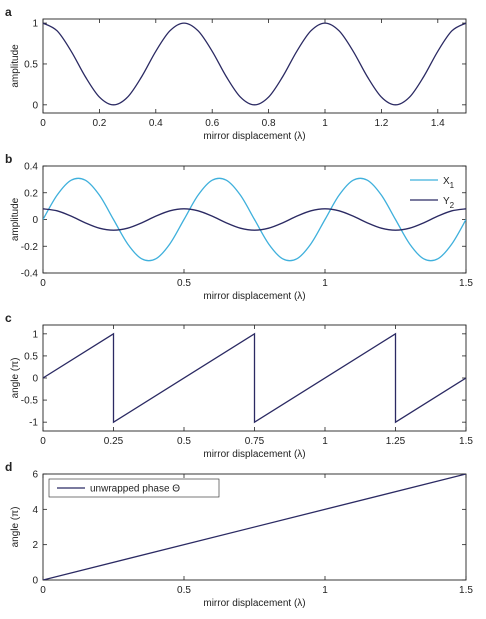 This screenshot has height=619, width=486. What do you see at coordinates (30, 274) in the screenshot?
I see `y-tick-label: -0.4` at bounding box center [30, 274].